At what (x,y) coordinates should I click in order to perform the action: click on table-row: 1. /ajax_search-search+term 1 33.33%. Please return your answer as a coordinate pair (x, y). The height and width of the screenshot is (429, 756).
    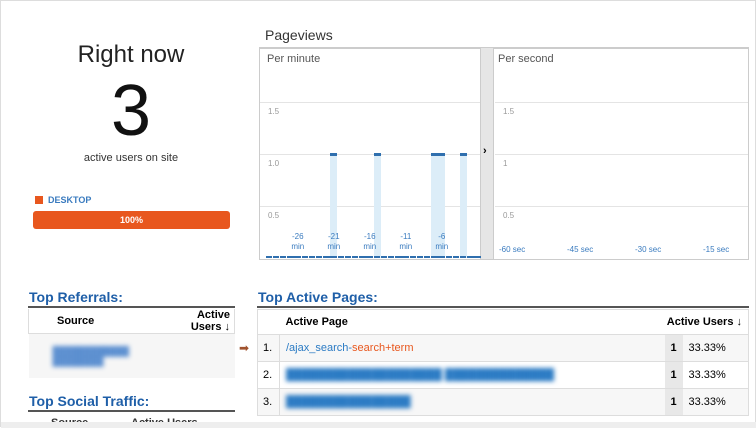
    Looking at the image, I should click on (503, 348).